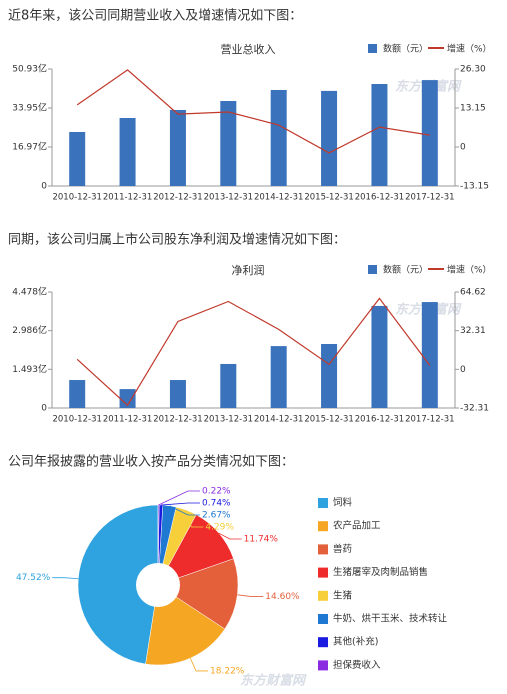  What do you see at coordinates (155, 16) in the screenshot?
I see `heading: 近8年来，该公司同期营业收入及增速情况如下图：` at bounding box center [155, 16].